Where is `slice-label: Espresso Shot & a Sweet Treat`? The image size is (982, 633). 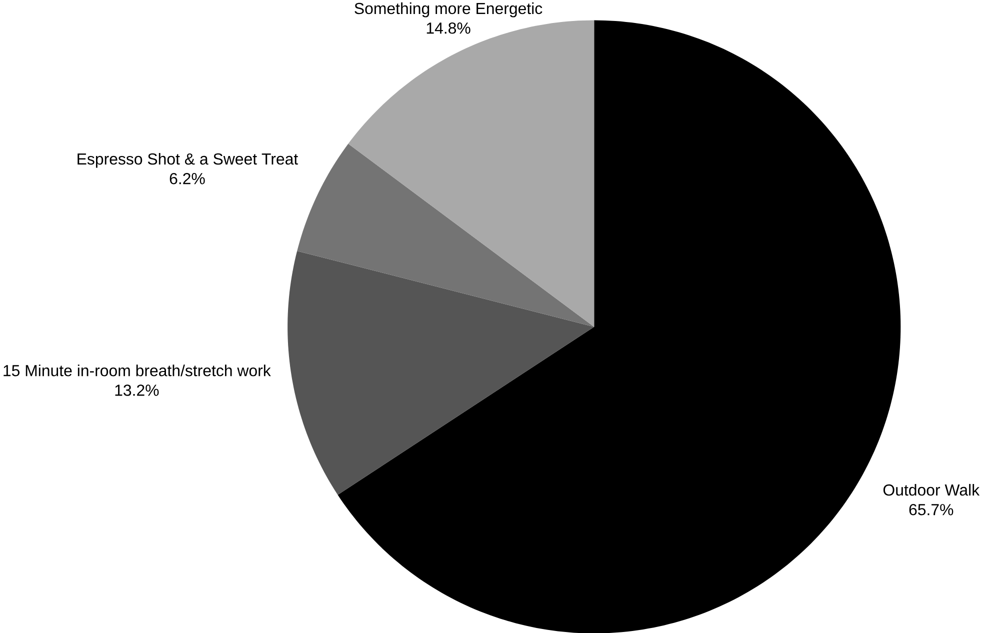
slice-label: Espresso Shot & a Sweet Treat is located at coordinates (188, 160).